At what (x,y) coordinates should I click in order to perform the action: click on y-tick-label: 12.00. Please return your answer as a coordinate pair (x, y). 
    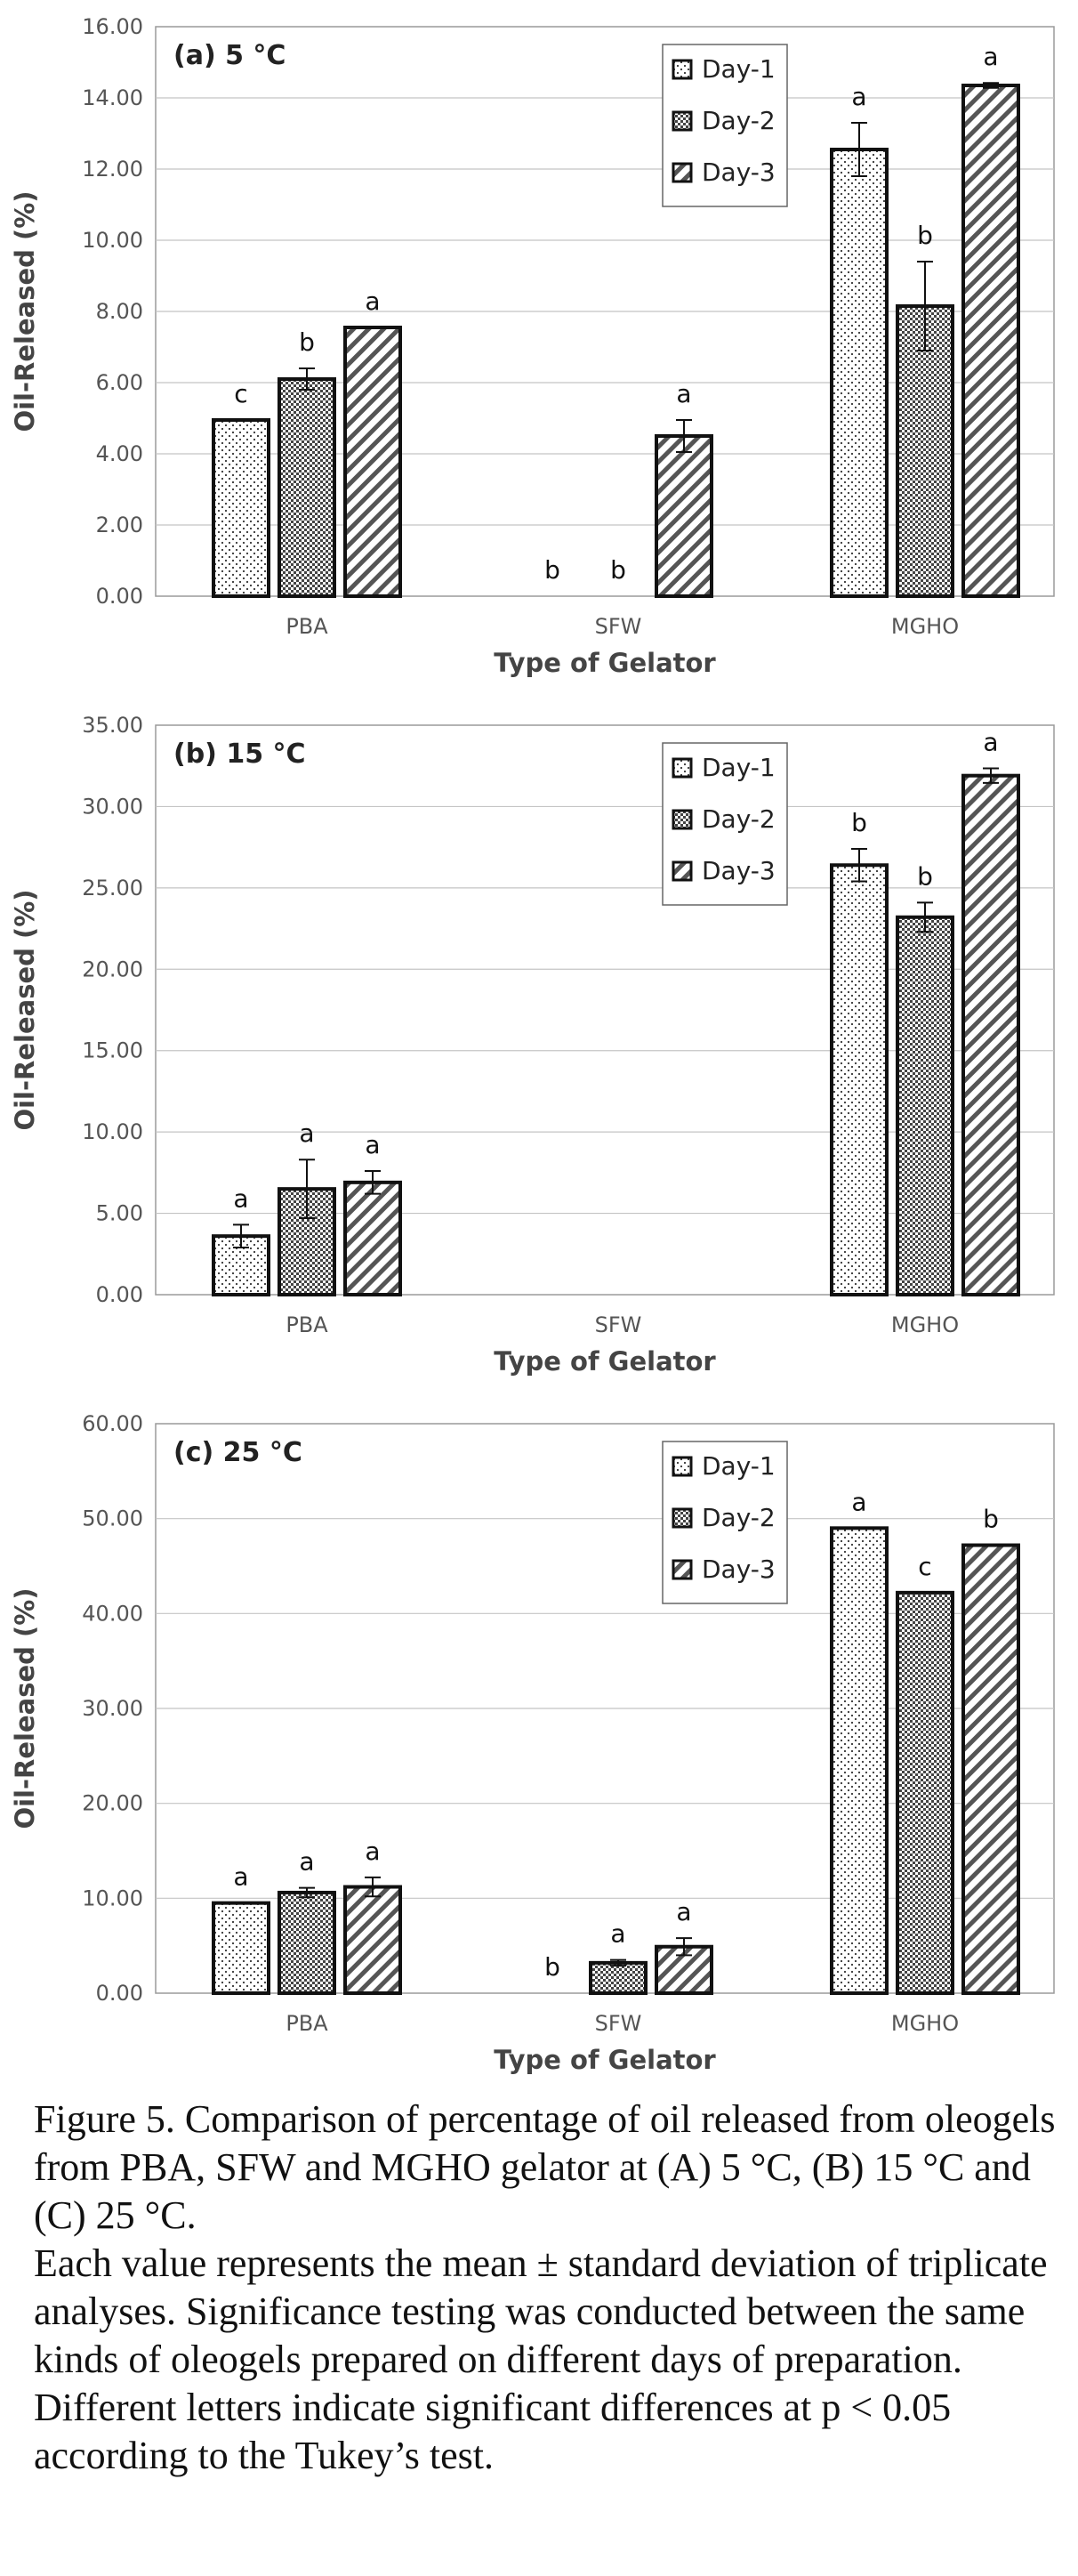
    Looking at the image, I should click on (113, 169).